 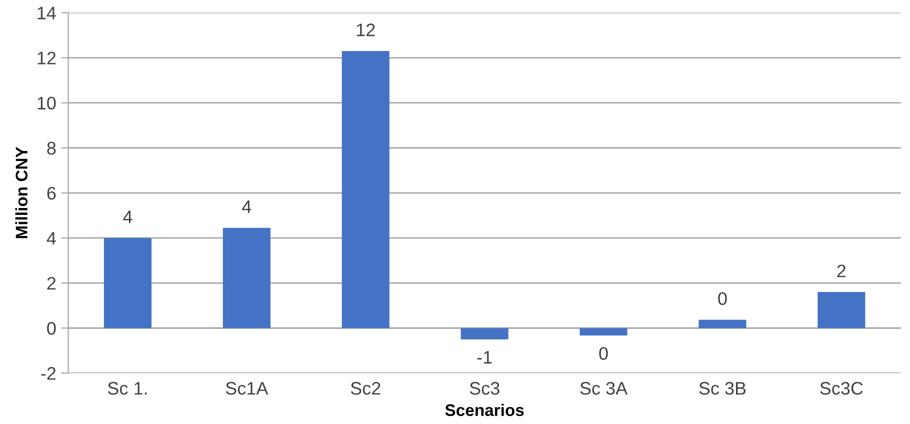 I want to click on y-tick-label: 8, so click(x=51, y=148).